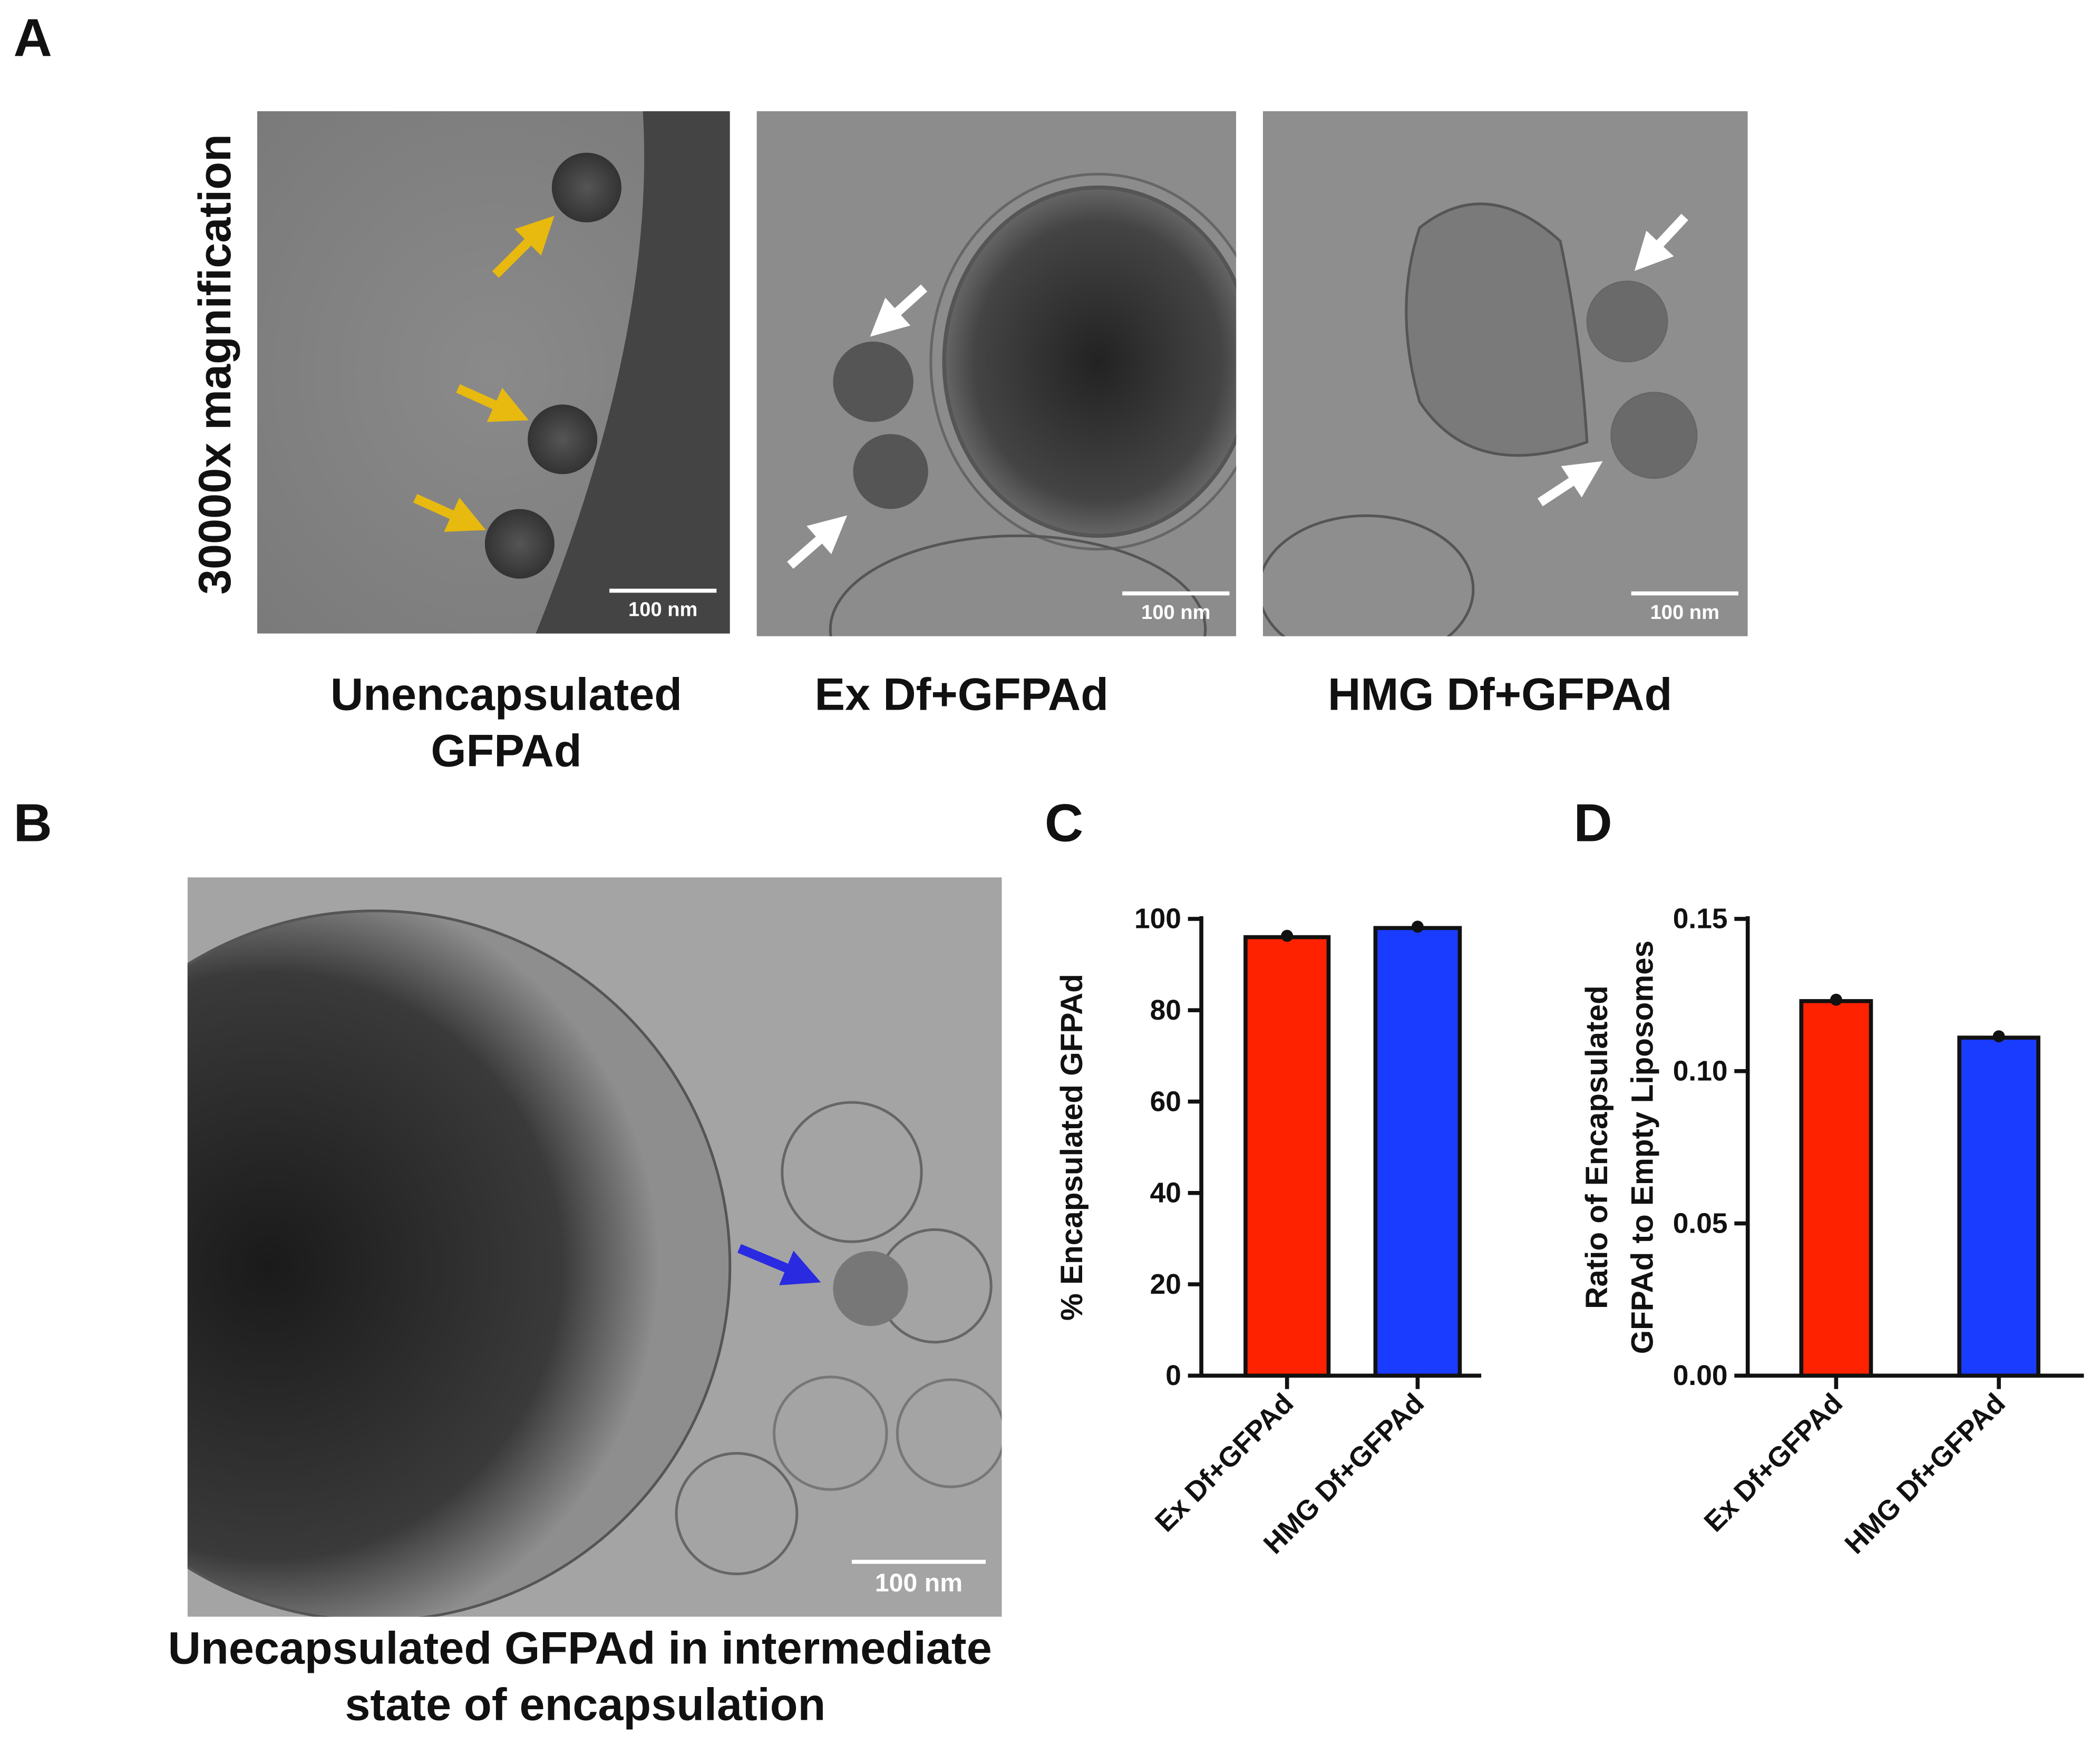 This screenshot has width=2100, height=1744. I want to click on caption: Unecapsulated GFPAd in intermediate, so click(580, 1648).